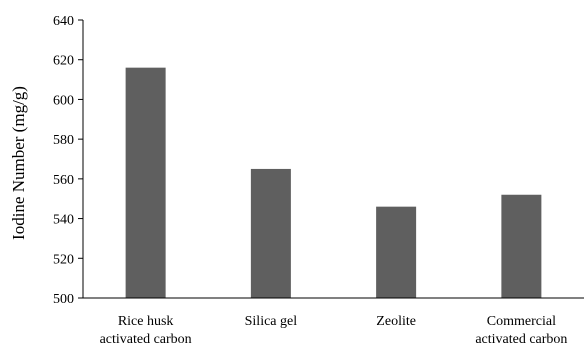  I want to click on y-tick-label-4: 580, so click(63, 140).